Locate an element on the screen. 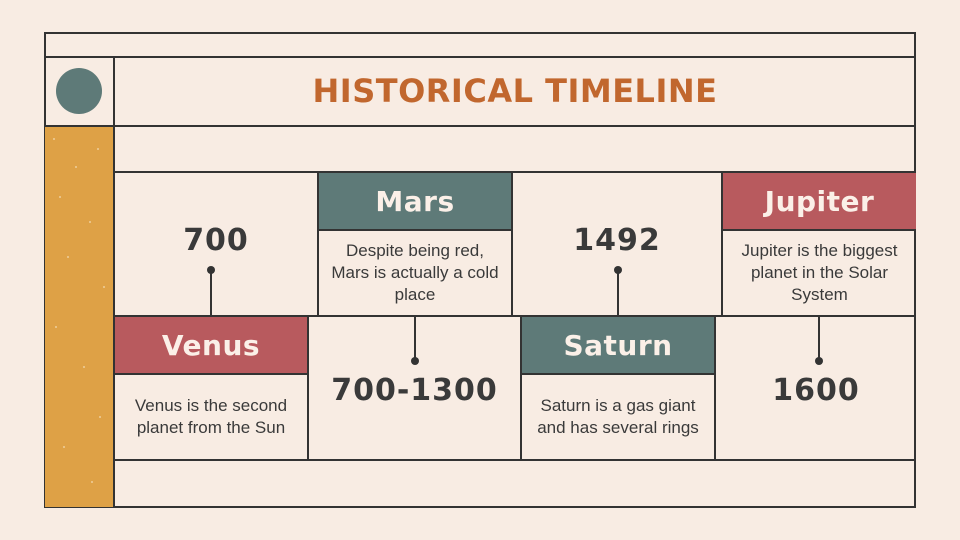 The height and width of the screenshot is (540, 960). year-label: 700 is located at coordinates (216, 240).